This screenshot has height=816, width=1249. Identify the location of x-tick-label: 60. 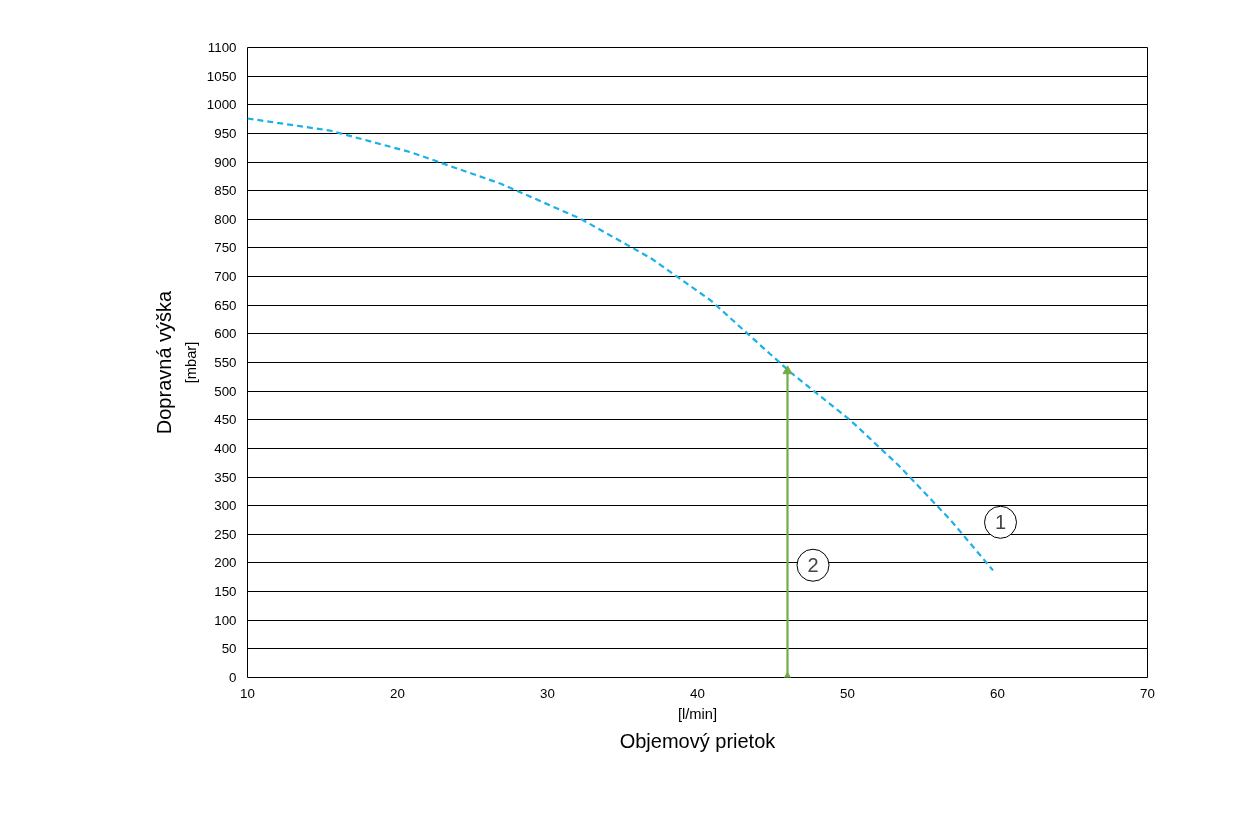
(997, 693).